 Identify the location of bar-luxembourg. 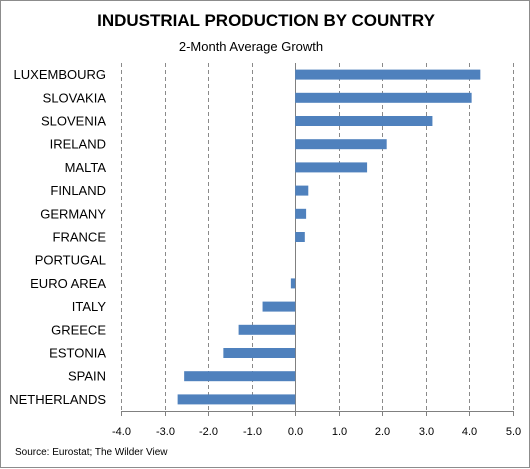
(388, 74).